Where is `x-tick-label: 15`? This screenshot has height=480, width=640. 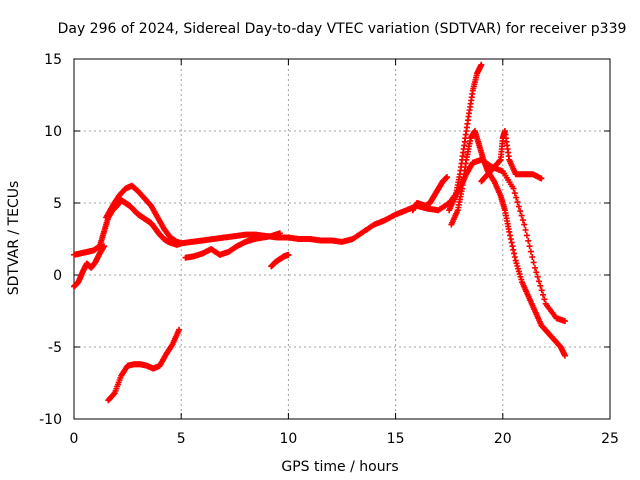
x-tick-label: 15 is located at coordinates (396, 439).